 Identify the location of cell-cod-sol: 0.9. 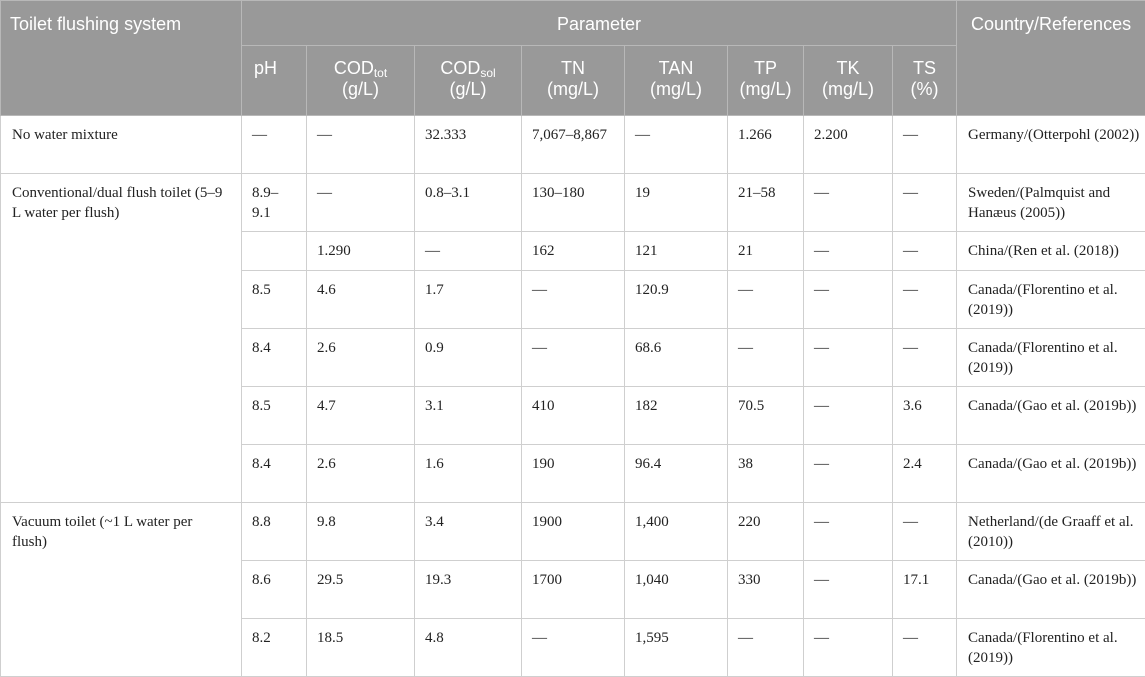
(468, 358).